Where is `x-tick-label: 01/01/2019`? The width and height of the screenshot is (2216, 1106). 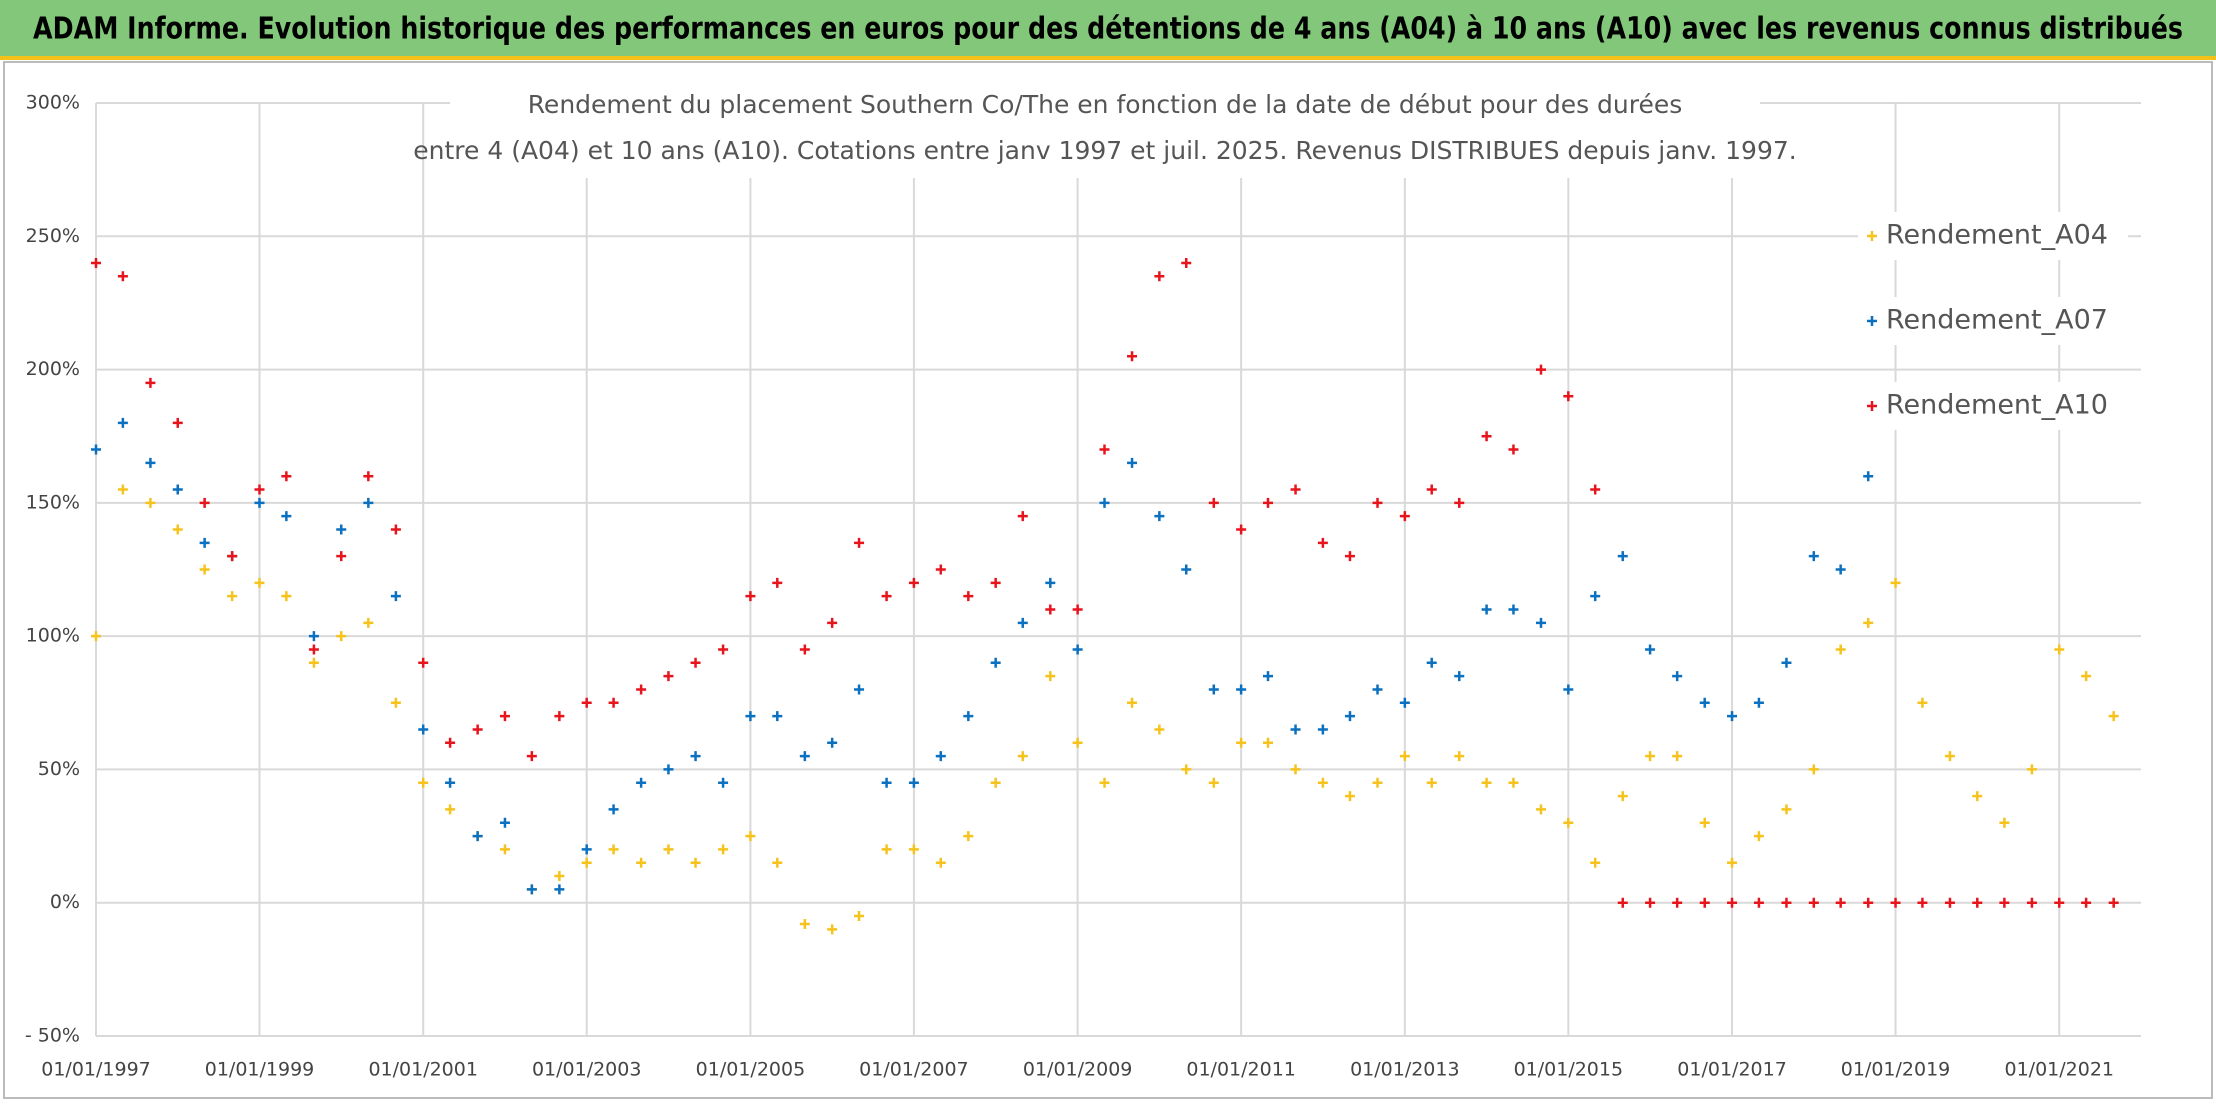
x-tick-label: 01/01/2019 is located at coordinates (1896, 1070).